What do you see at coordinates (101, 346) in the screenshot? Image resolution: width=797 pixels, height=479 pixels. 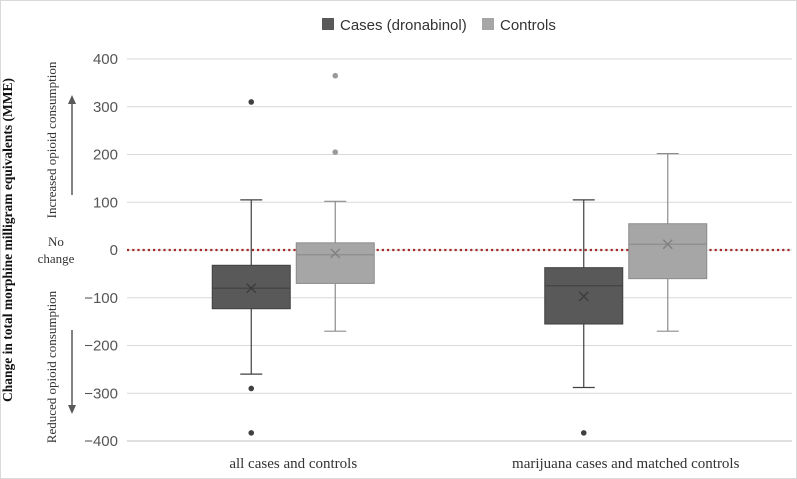 I see `y-tick-label: −200` at bounding box center [101, 346].